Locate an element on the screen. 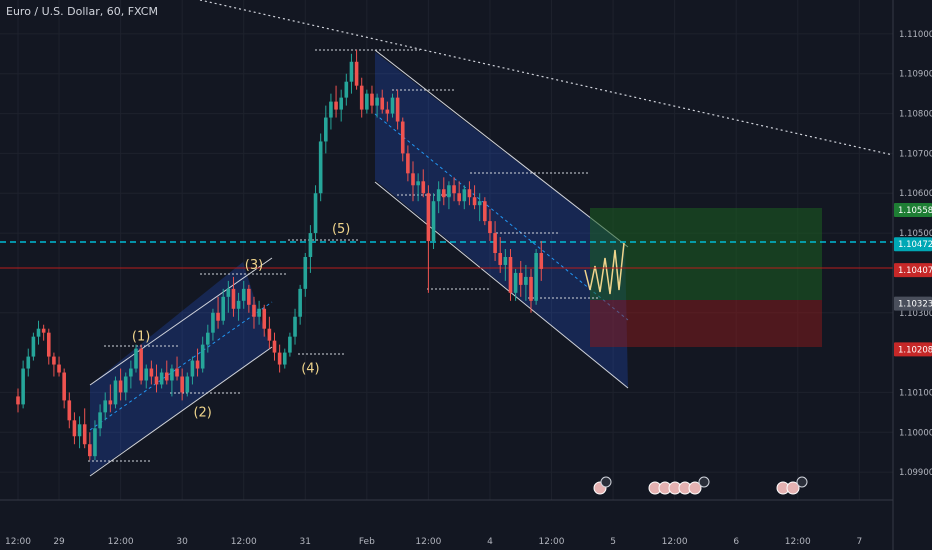  rising-channel-mid-line is located at coordinates (181, 366).